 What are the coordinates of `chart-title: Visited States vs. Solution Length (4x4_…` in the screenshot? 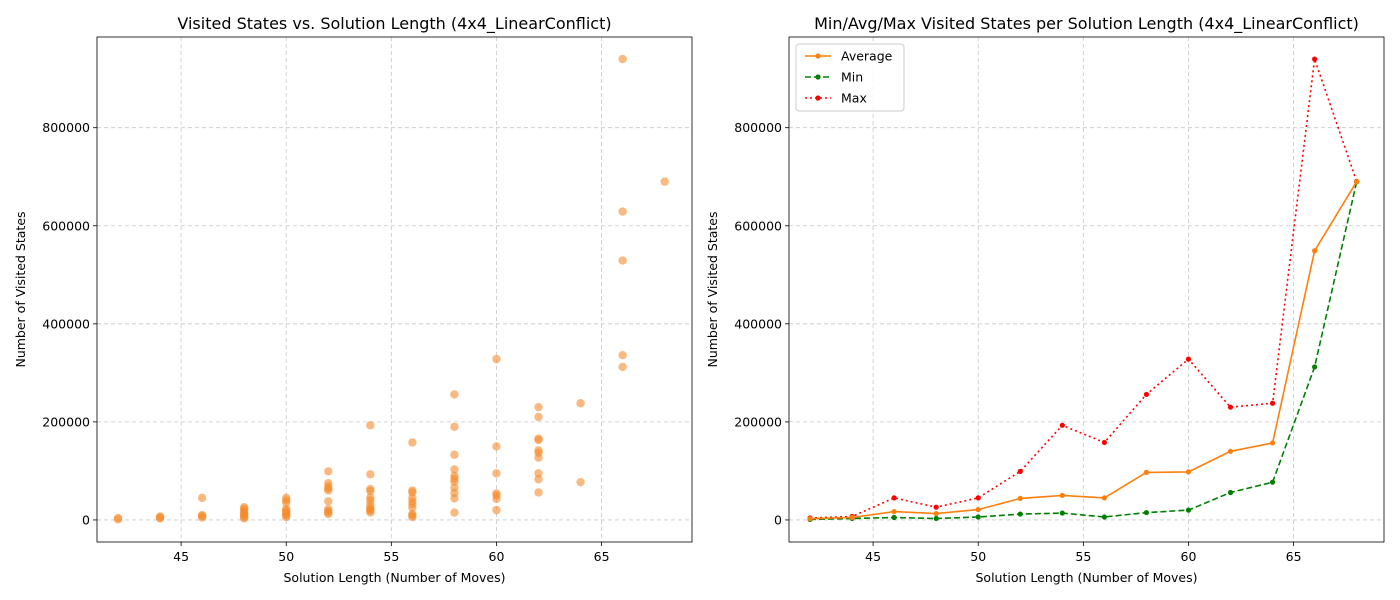 It's located at (394, 24).